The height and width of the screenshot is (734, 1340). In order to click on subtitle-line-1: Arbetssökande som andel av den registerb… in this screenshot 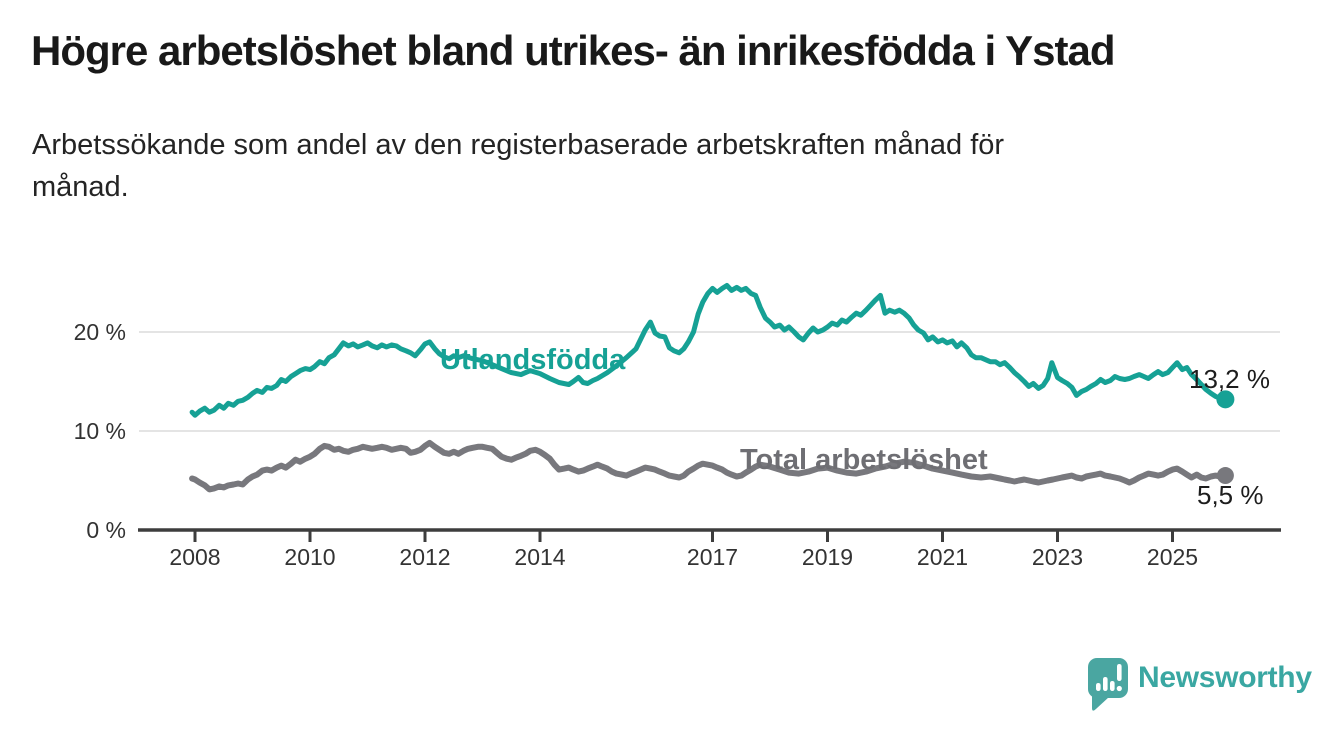, I will do `click(518, 145)`.